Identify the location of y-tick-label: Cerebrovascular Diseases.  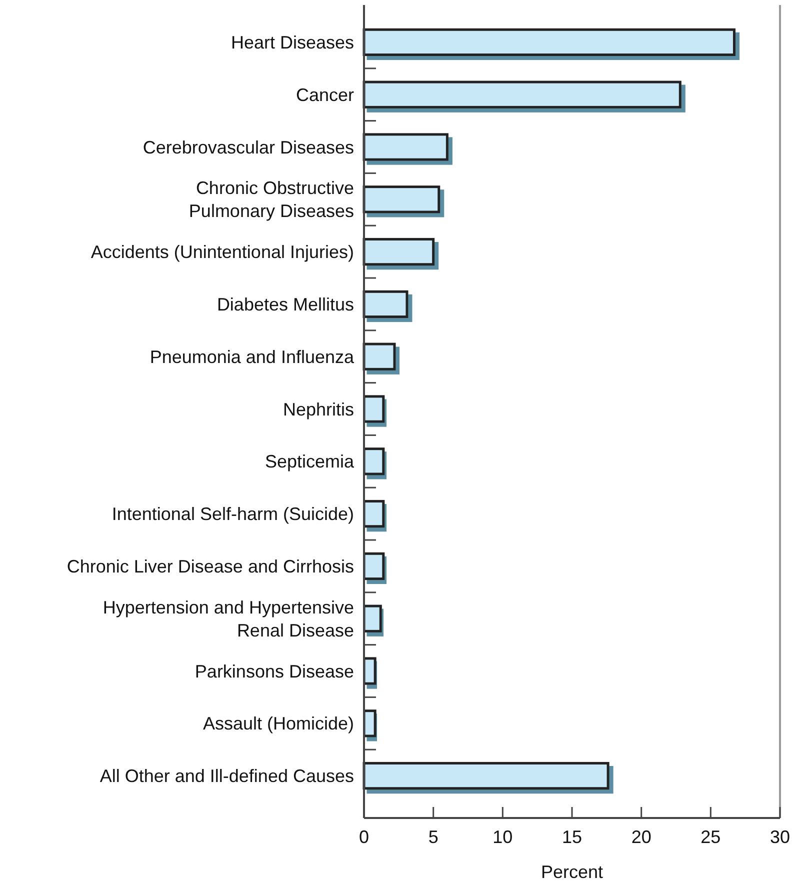
(248, 147).